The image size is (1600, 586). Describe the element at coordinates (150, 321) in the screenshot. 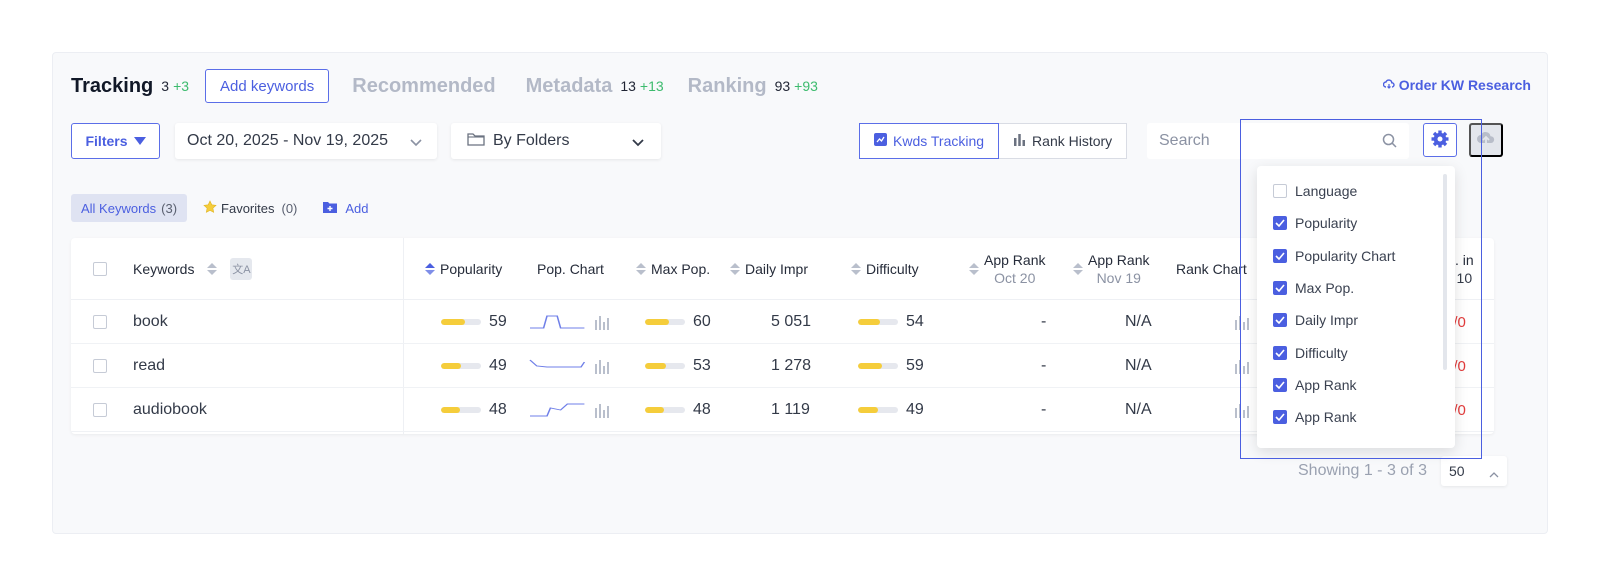

I see `keyword-cell: book` at that location.